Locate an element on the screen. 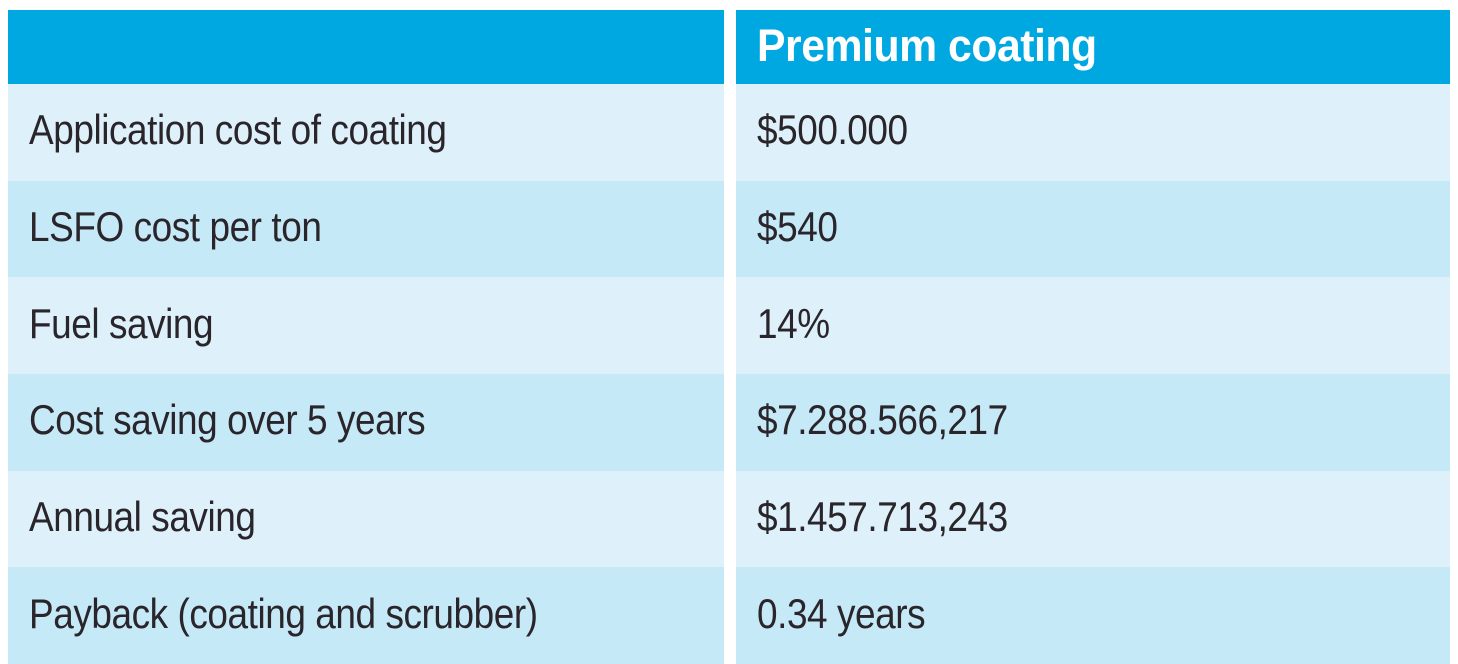  row-label-cell: Cost saving over 5 years is located at coordinates (366, 422).